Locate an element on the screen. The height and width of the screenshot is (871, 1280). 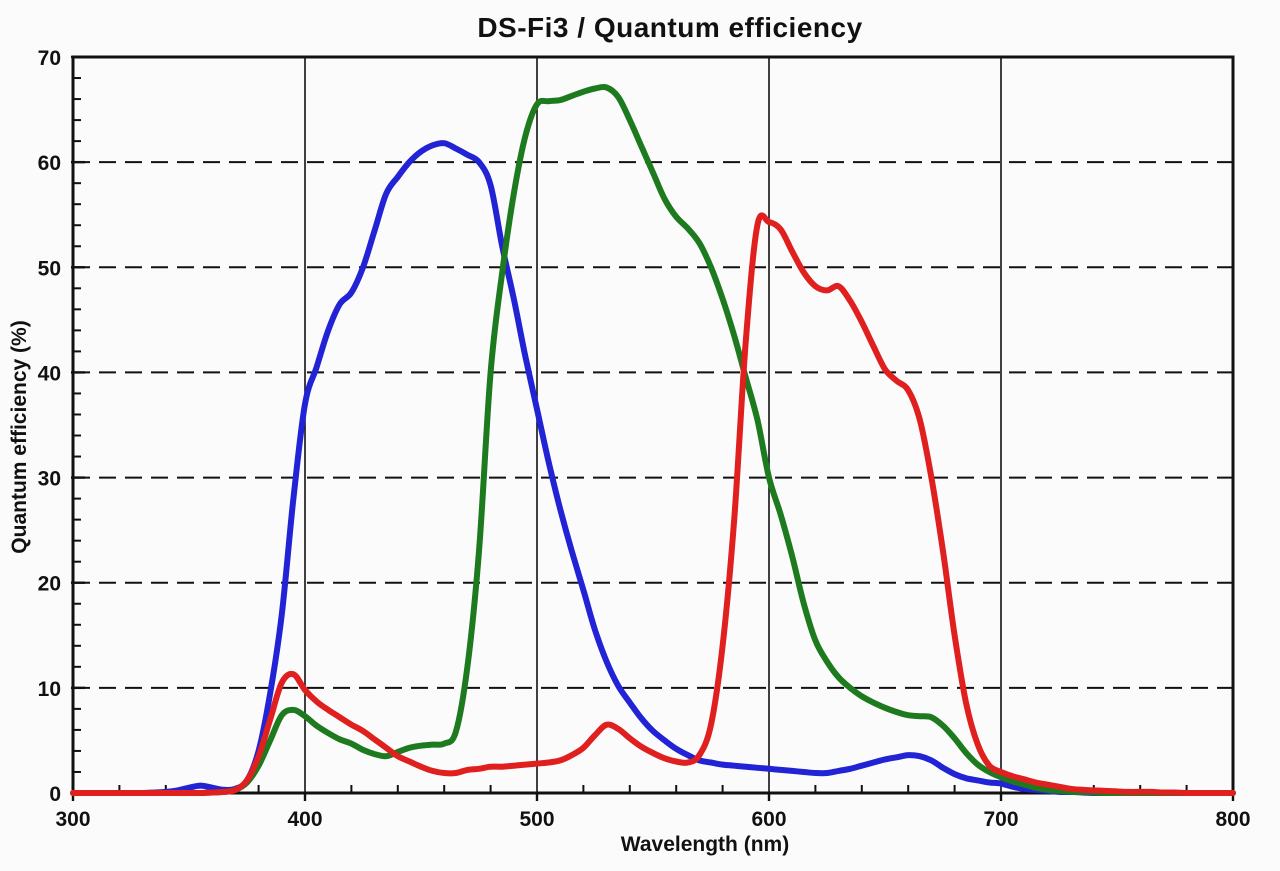
x-tick-label: 600 is located at coordinates (768, 819).